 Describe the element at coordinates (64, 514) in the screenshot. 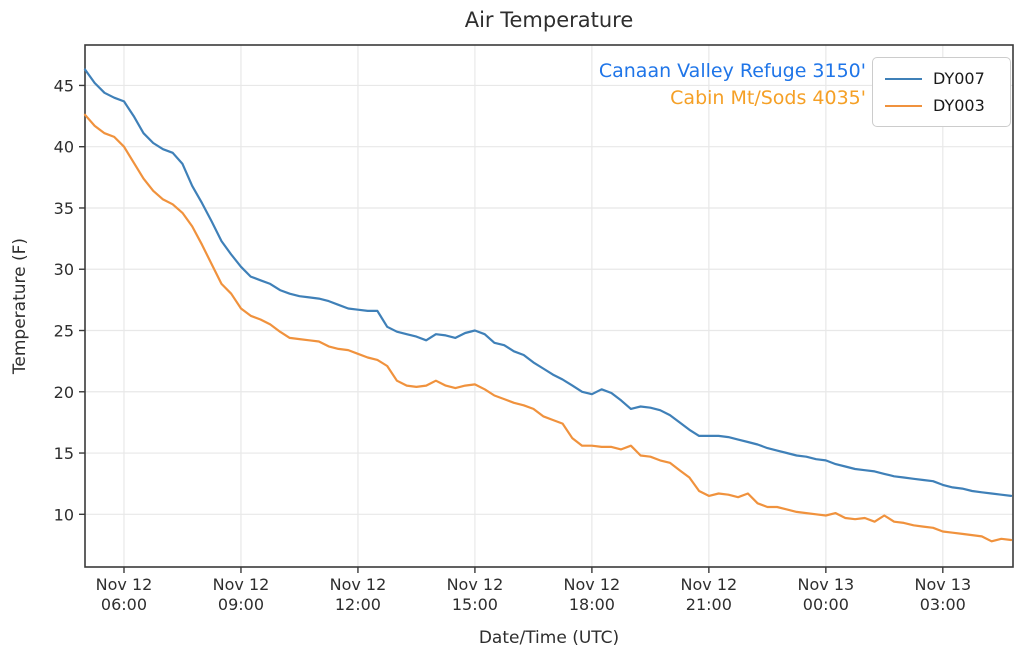

I see `y-tick-label: 10` at that location.